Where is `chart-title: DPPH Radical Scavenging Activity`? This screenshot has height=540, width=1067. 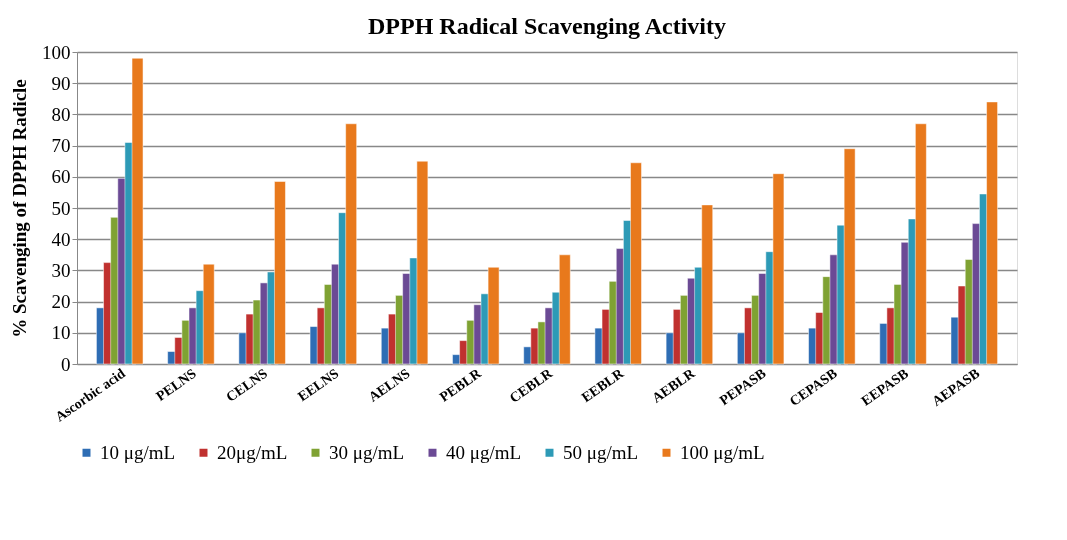
chart-title: DPPH Radical Scavenging Activity is located at coordinates (547, 26).